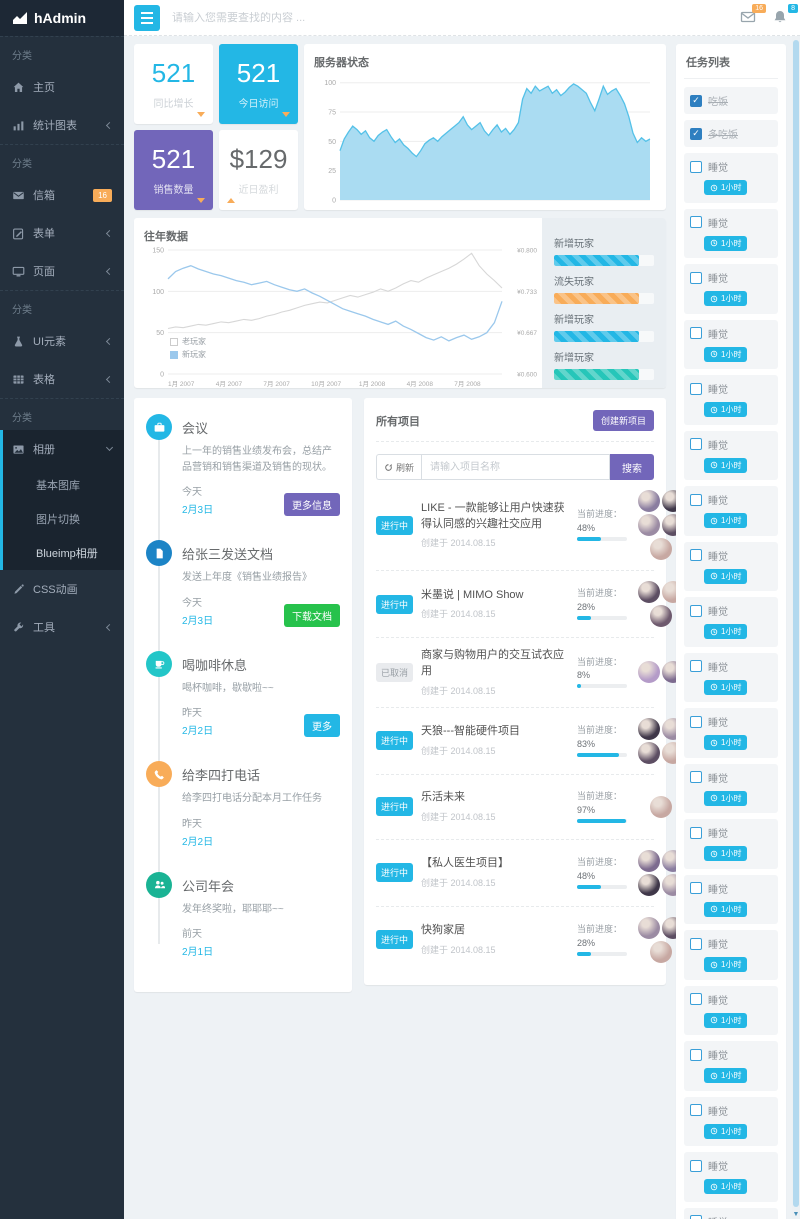 Image resolution: width=800 pixels, height=1219 pixels. What do you see at coordinates (62, 341) in the screenshot?
I see `sidebar-item-UI元素: UI元素` at bounding box center [62, 341].